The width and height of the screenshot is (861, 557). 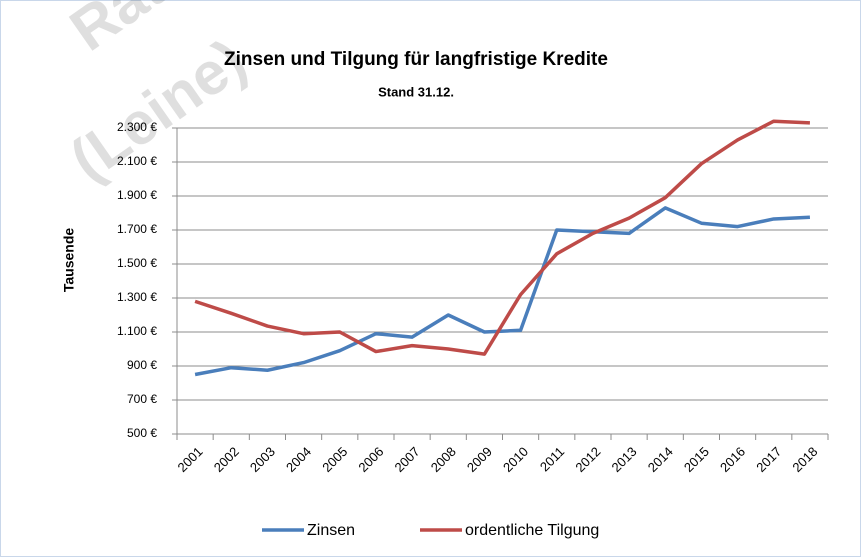 What do you see at coordinates (137, 263) in the screenshot?
I see `y-tick-label: 1.500 €` at bounding box center [137, 263].